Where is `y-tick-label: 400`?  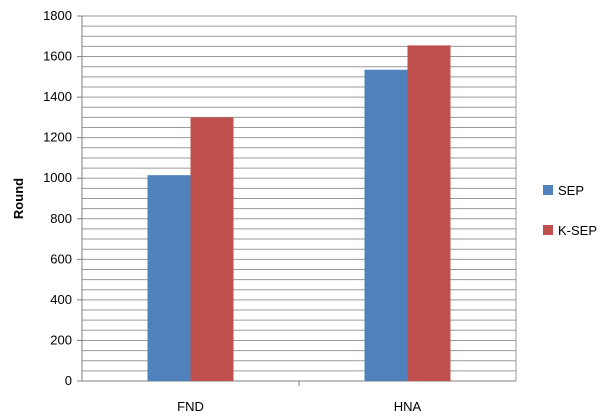
y-tick-label: 400 is located at coordinates (61, 299).